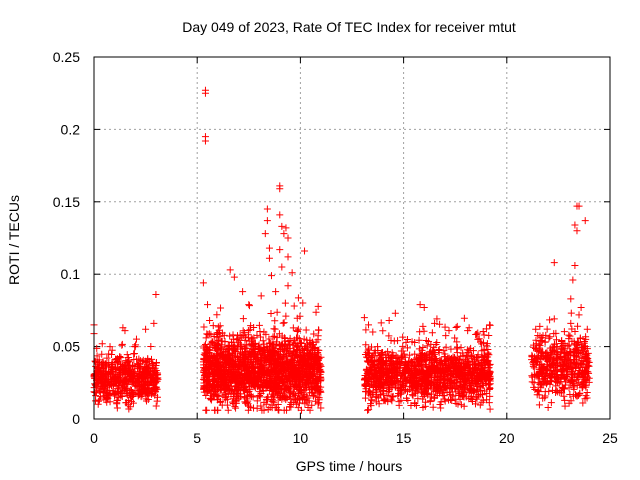 This screenshot has width=640, height=480. Describe the element at coordinates (197, 438) in the screenshot. I see `x-tick-label: 5` at that location.